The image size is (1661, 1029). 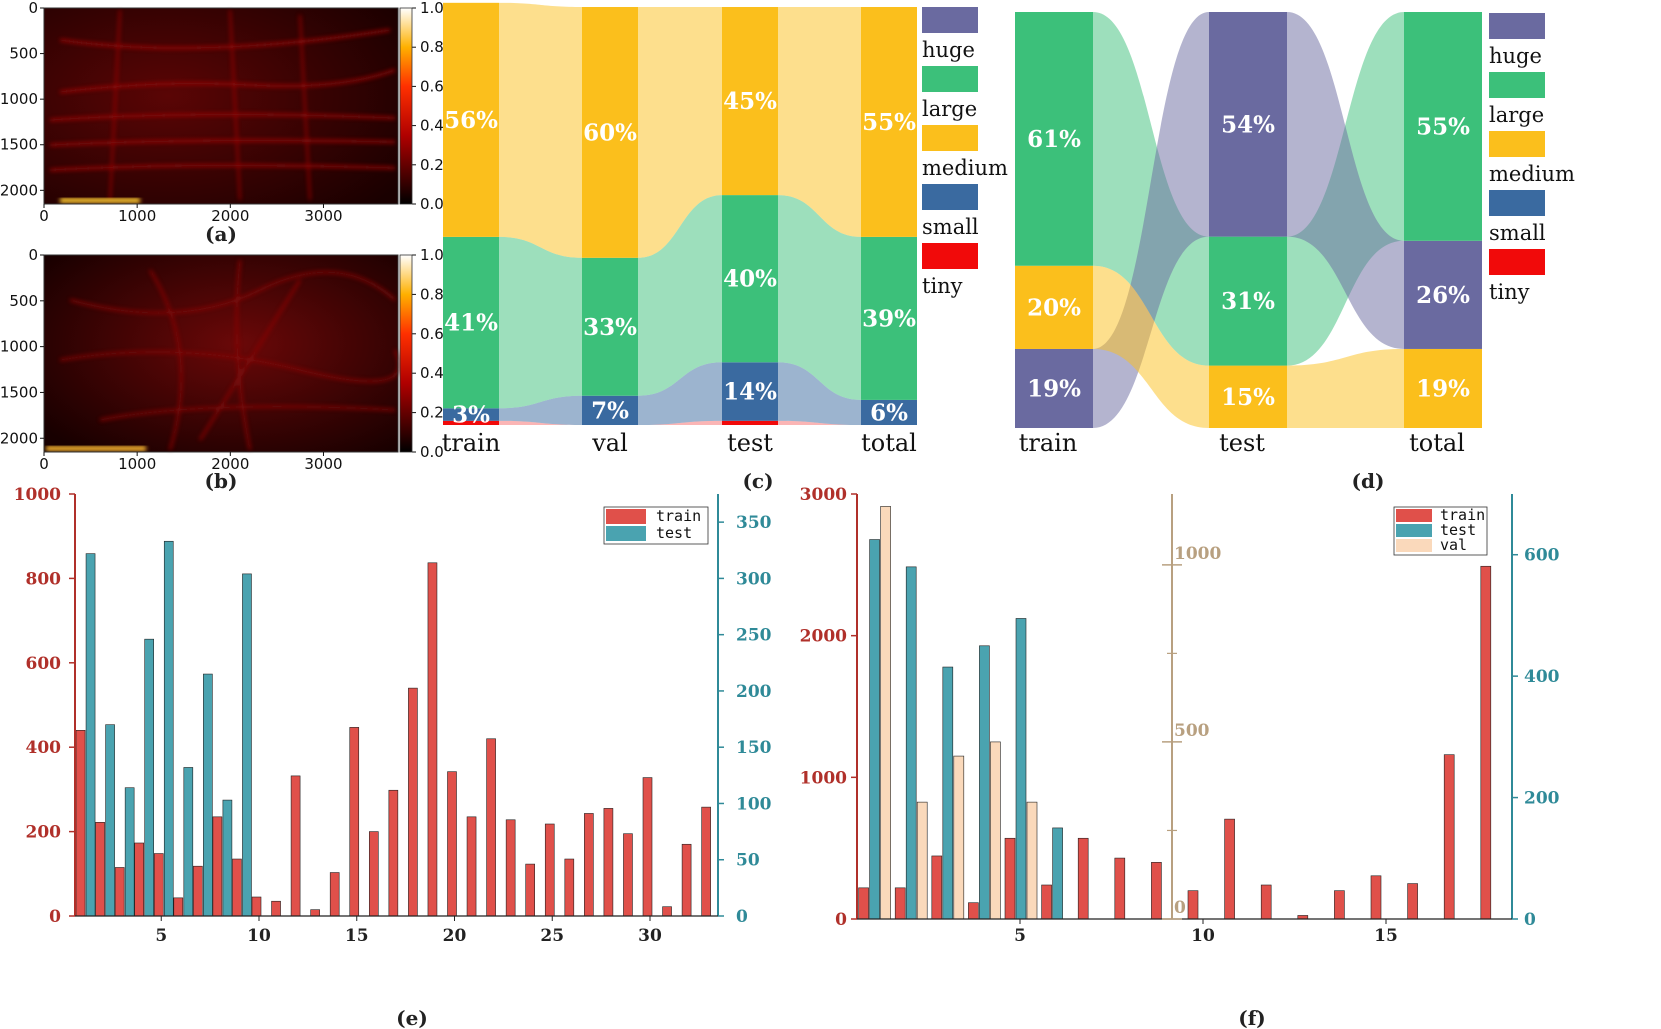 What do you see at coordinates (841, 920) in the screenshot?
I see `y-left-tick-label: 0` at bounding box center [841, 920].